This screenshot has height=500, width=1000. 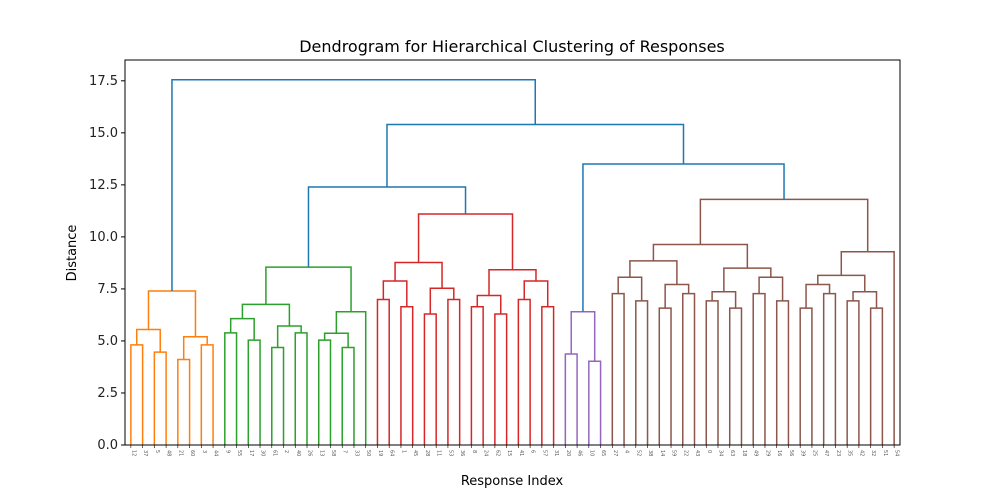 I want to click on y-tick-label: 7.5, so click(x=107, y=289).